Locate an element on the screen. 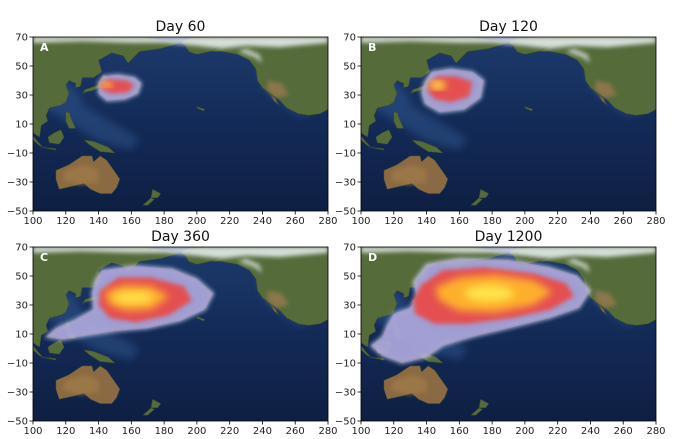  land-philippines is located at coordinates (398, 120).